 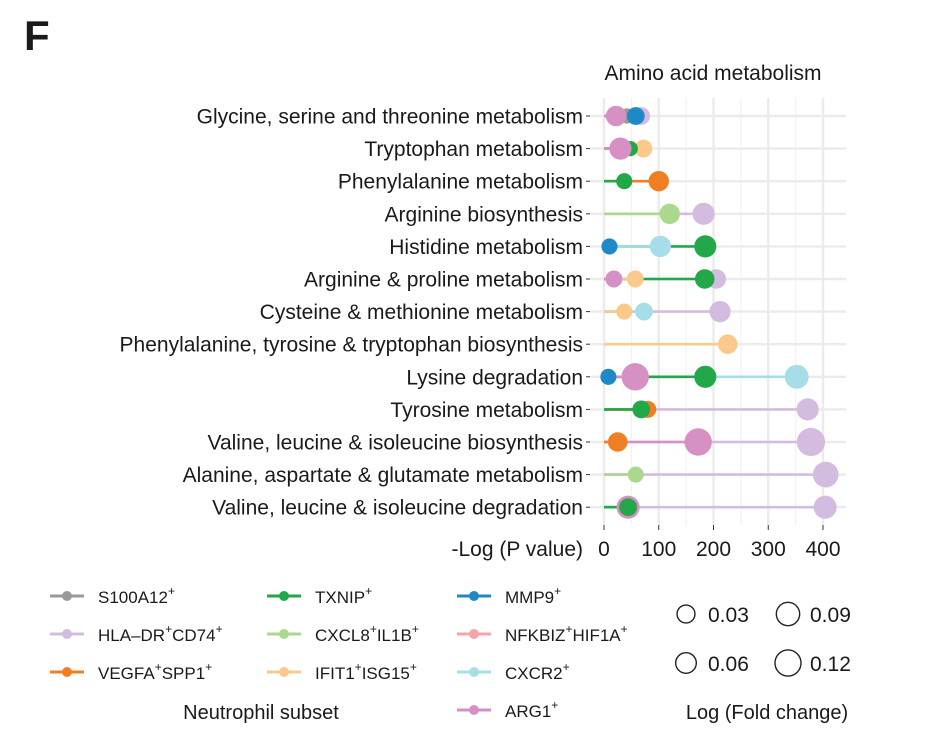 I want to click on category-label: Arginine & proline metabolism, so click(x=443, y=280).